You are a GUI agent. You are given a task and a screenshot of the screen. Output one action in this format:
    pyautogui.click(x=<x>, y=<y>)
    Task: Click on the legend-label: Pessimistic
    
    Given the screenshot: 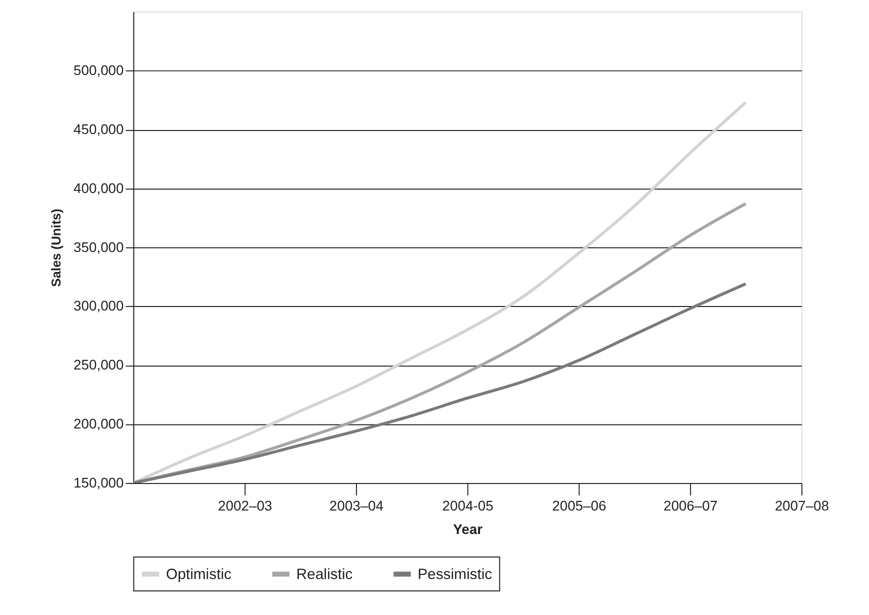 What is the action you would take?
    pyautogui.click(x=455, y=575)
    